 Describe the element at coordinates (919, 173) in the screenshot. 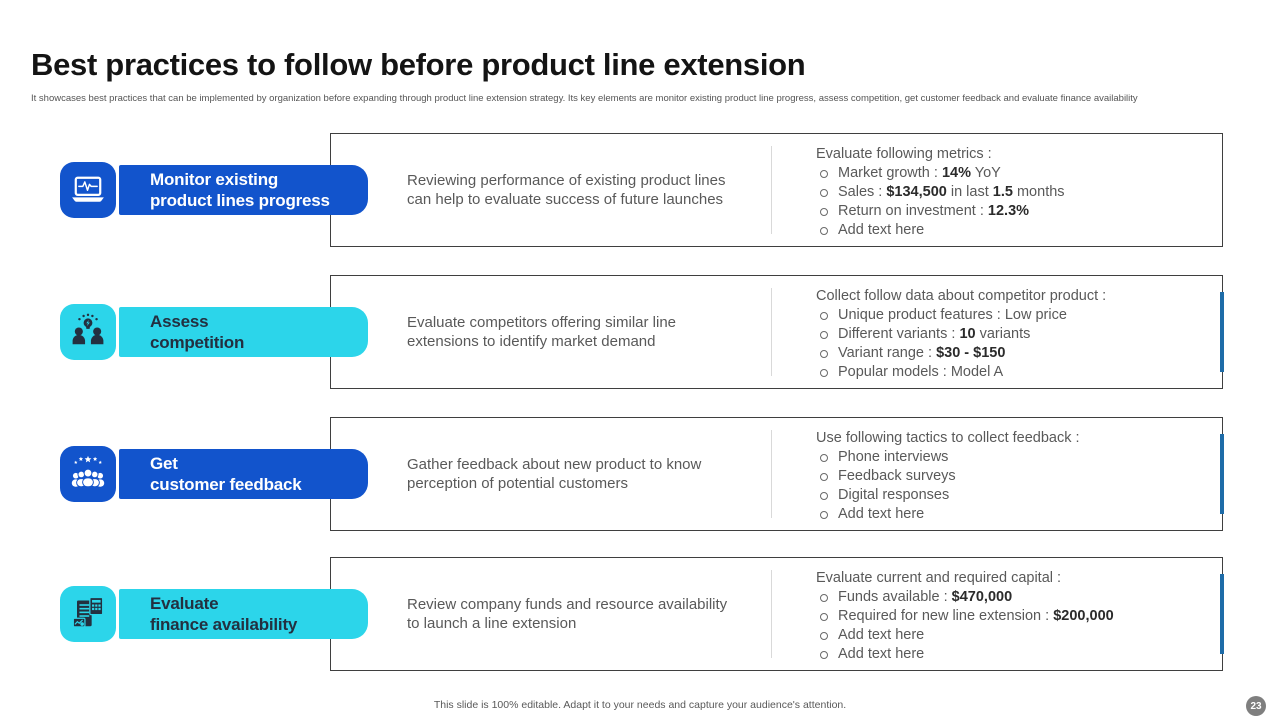

I see `list-item-text: Market growth : 14% YoY` at that location.